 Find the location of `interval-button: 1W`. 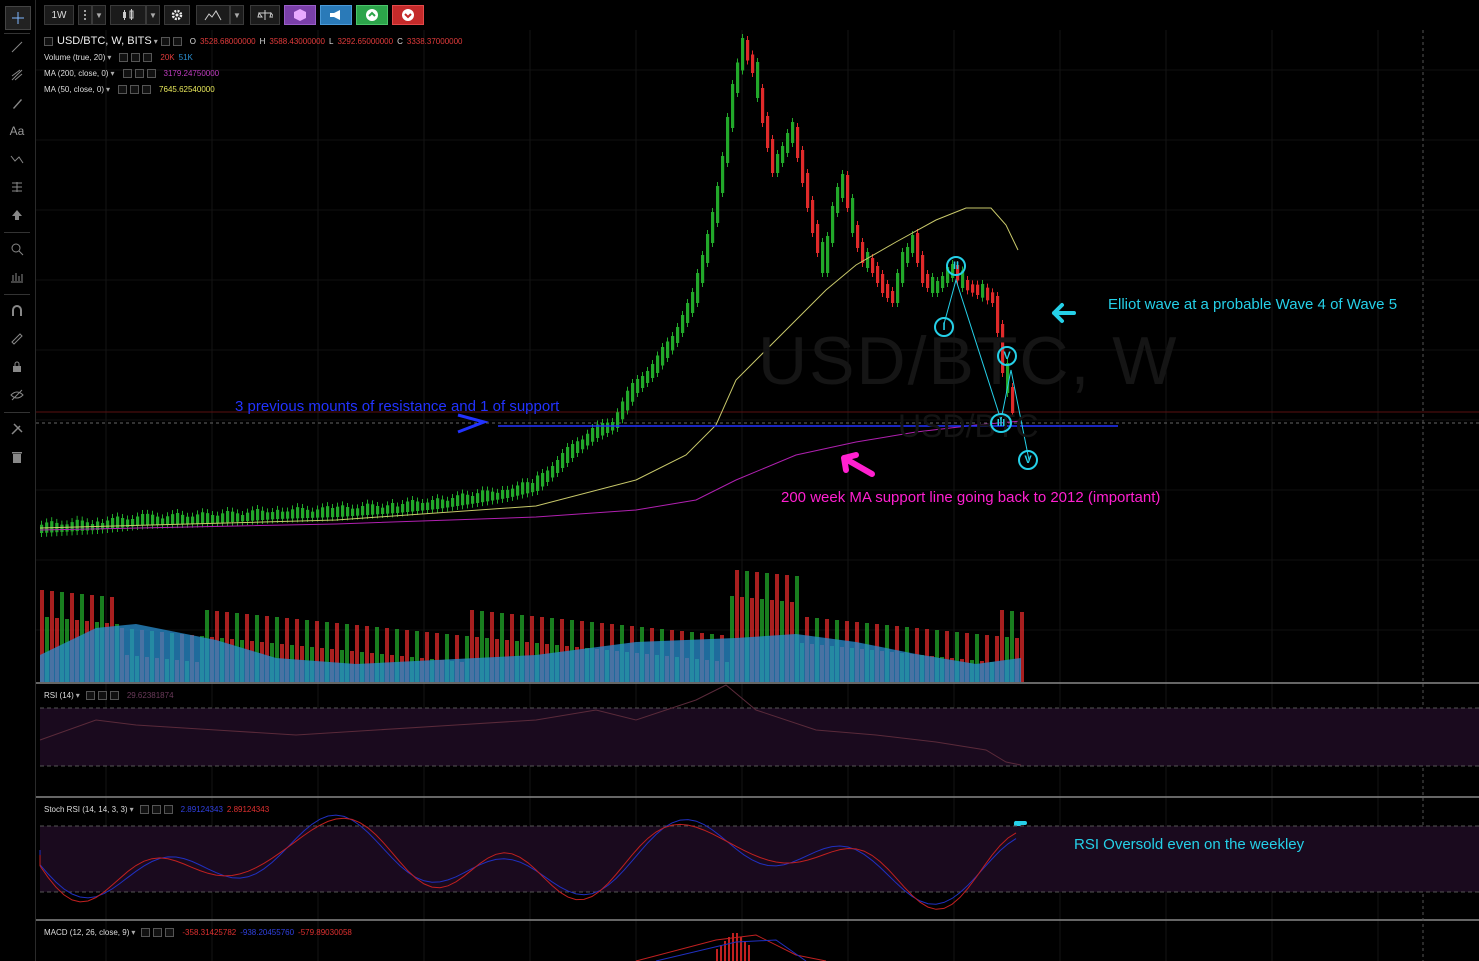

interval-button: 1W is located at coordinates (59, 15).